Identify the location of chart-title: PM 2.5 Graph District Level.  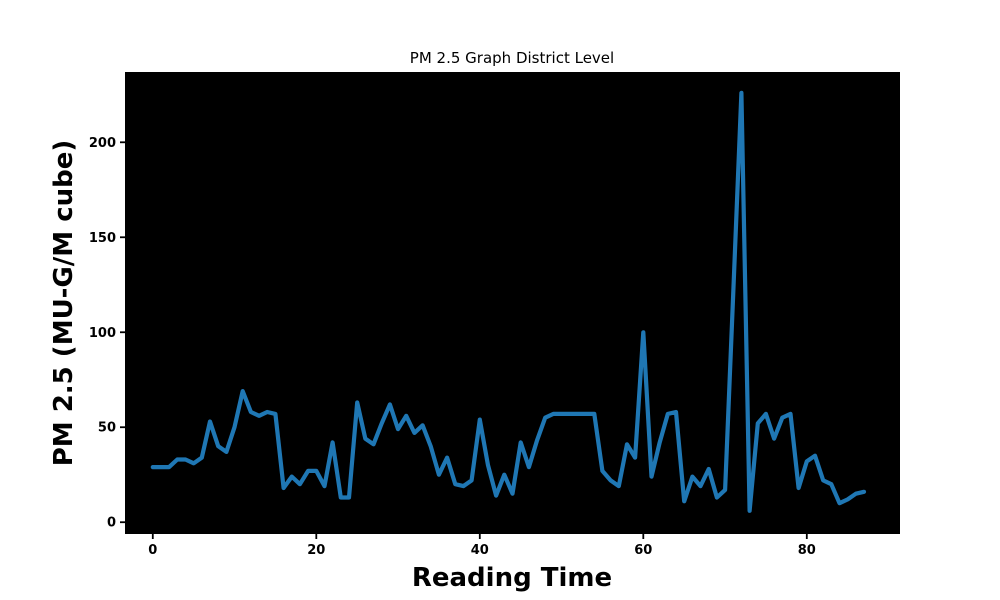
(512, 58).